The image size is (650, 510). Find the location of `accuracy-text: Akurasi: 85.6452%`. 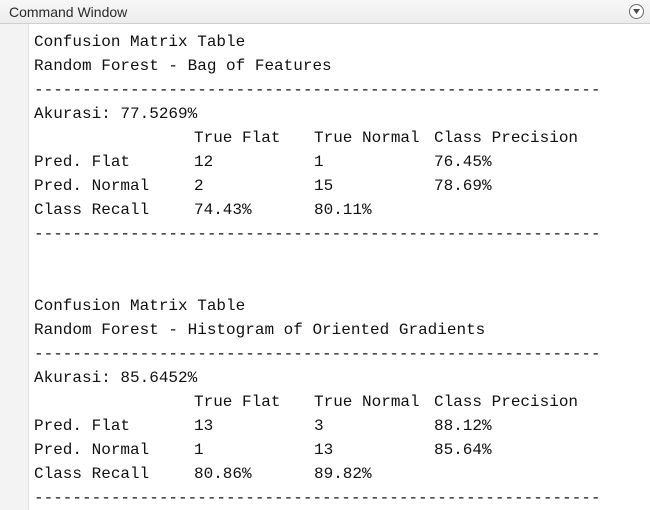

accuracy-text: Akurasi: 85.6452% is located at coordinates (116, 378).